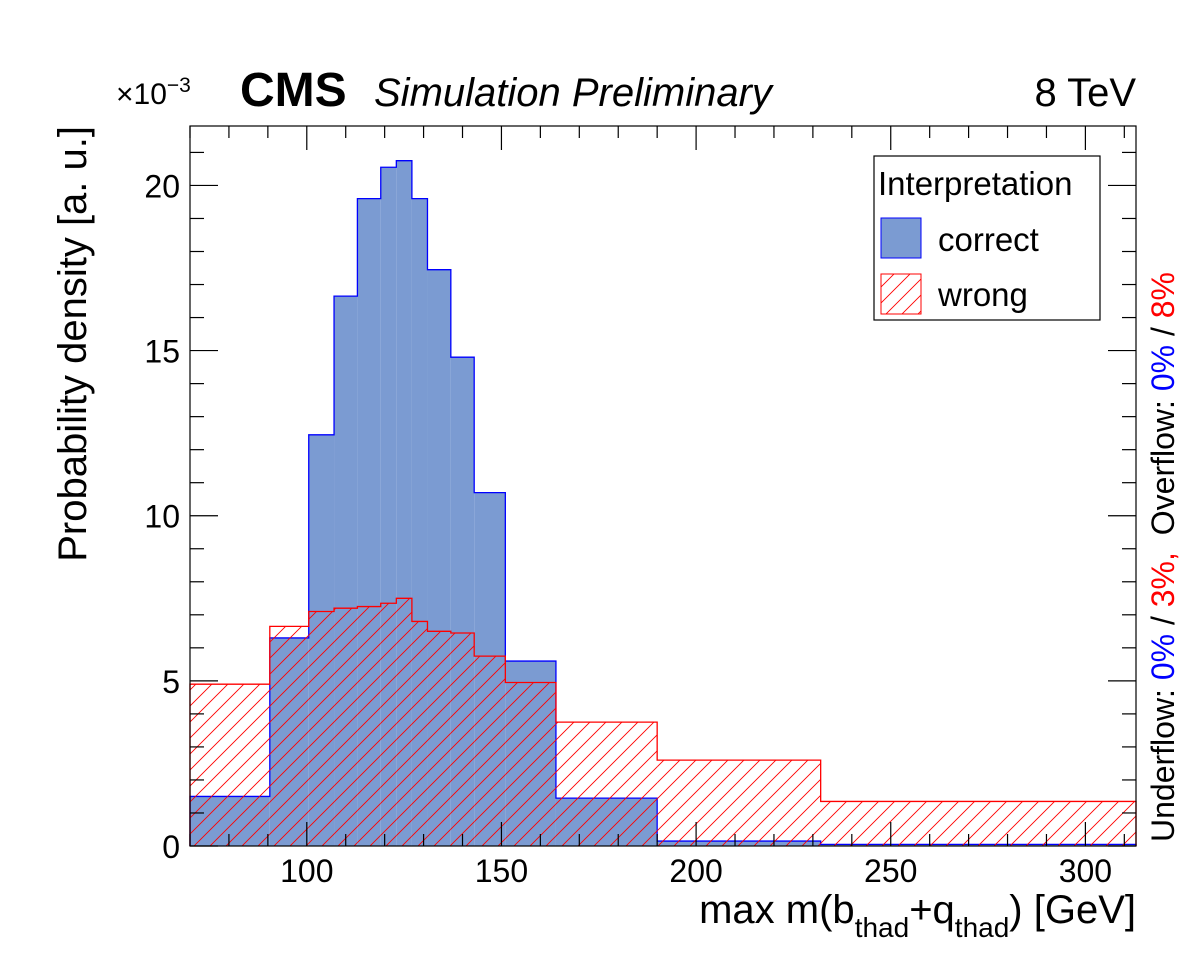 This screenshot has height=972, width=1196. I want to click on y-axis-title: Probability density [a. u.], so click(73, 344).